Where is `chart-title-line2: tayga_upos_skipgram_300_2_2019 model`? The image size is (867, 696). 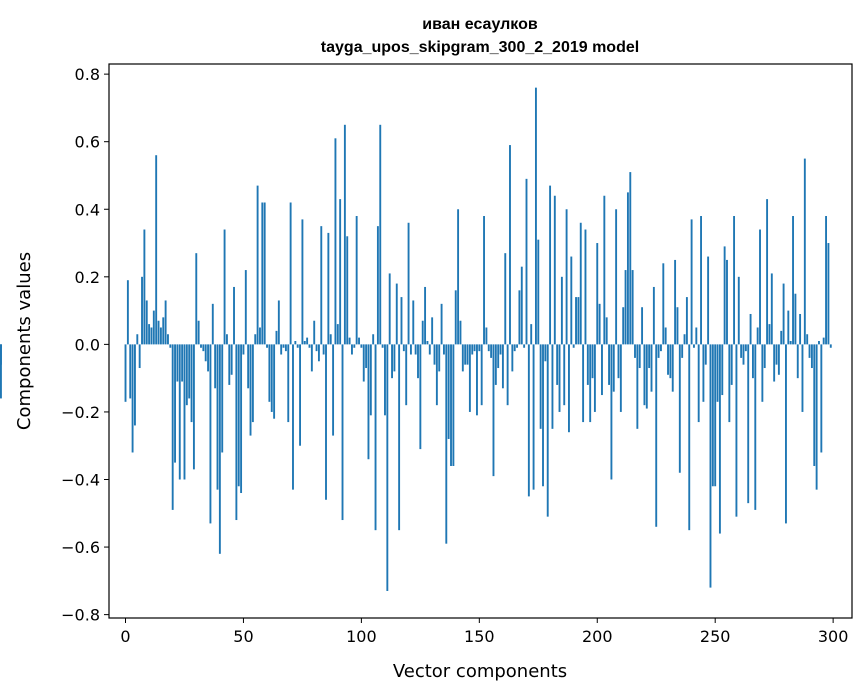
chart-title-line2: tayga_upos_skipgram_300_2_2019 model is located at coordinates (480, 47).